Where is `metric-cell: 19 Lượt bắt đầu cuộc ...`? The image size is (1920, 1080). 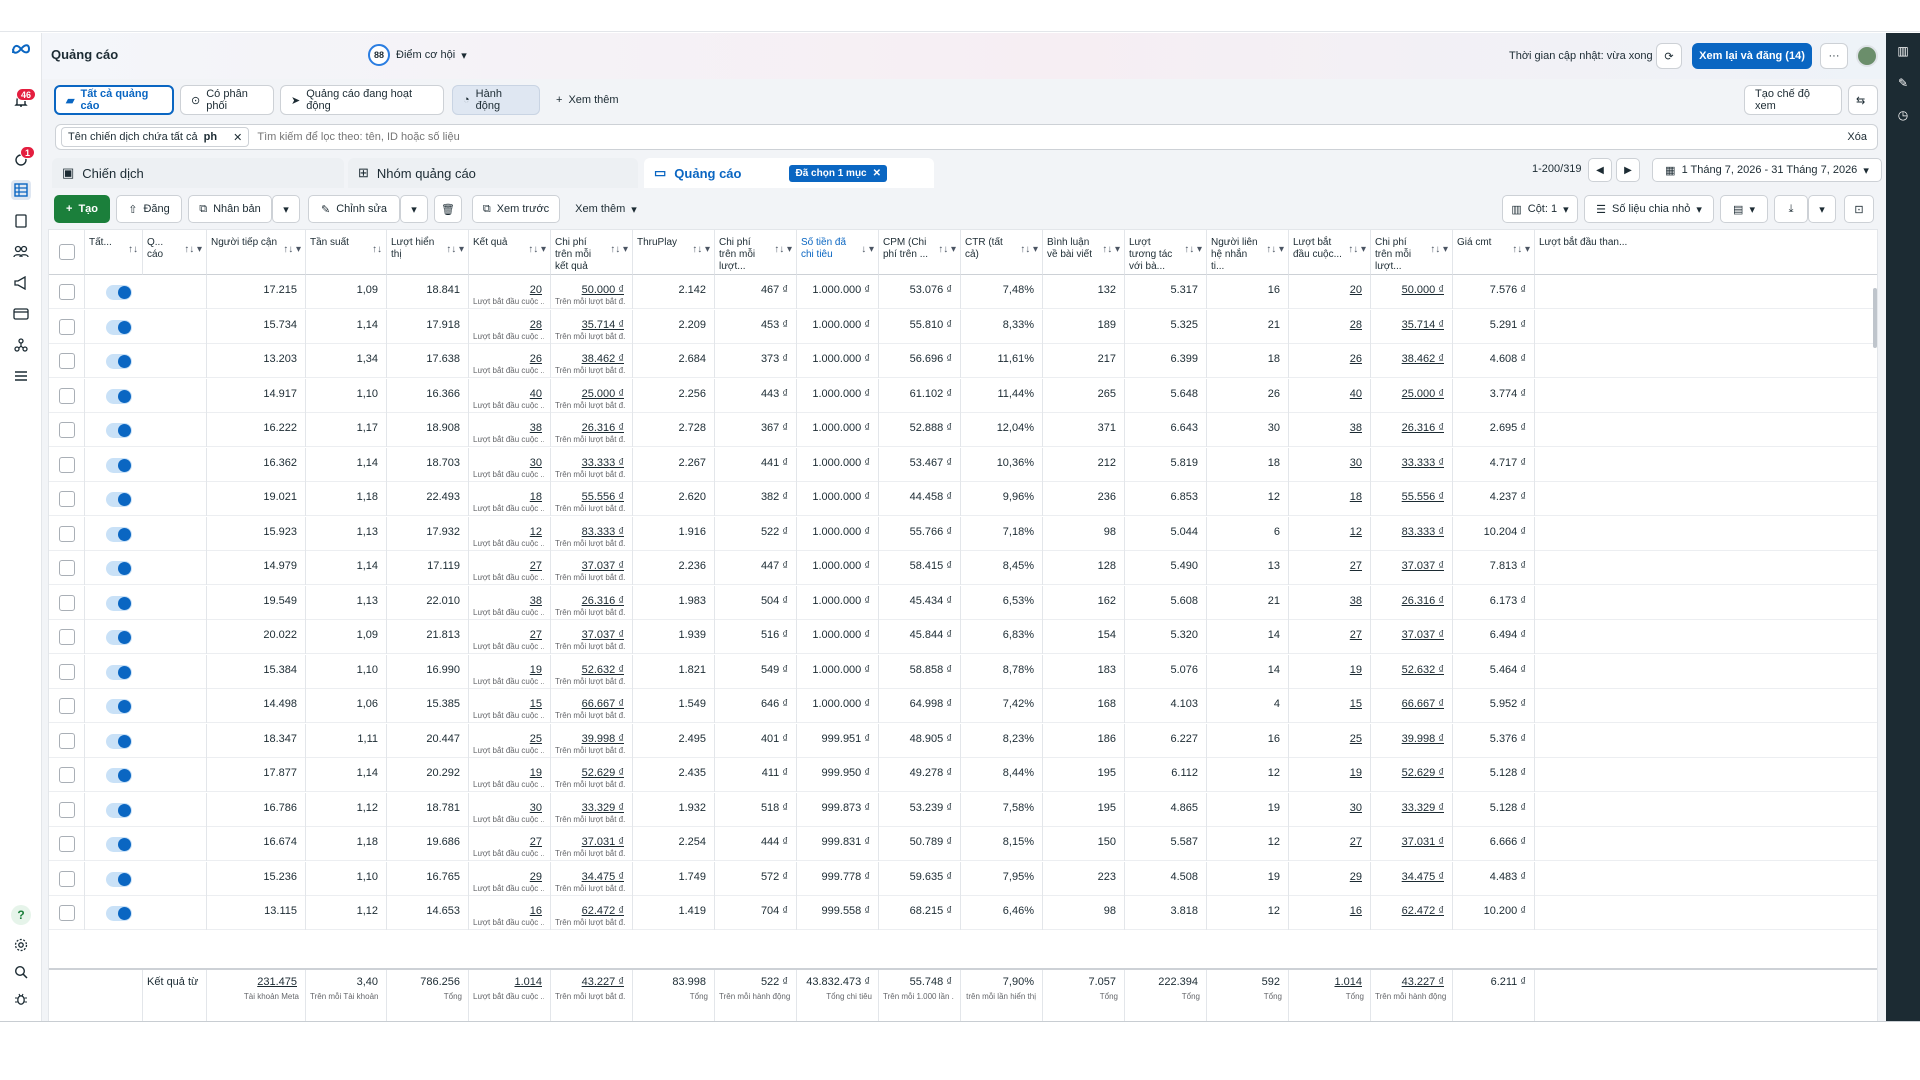
metric-cell: 19 Lượt bắt đầu cuộc ... is located at coordinates (510, 671).